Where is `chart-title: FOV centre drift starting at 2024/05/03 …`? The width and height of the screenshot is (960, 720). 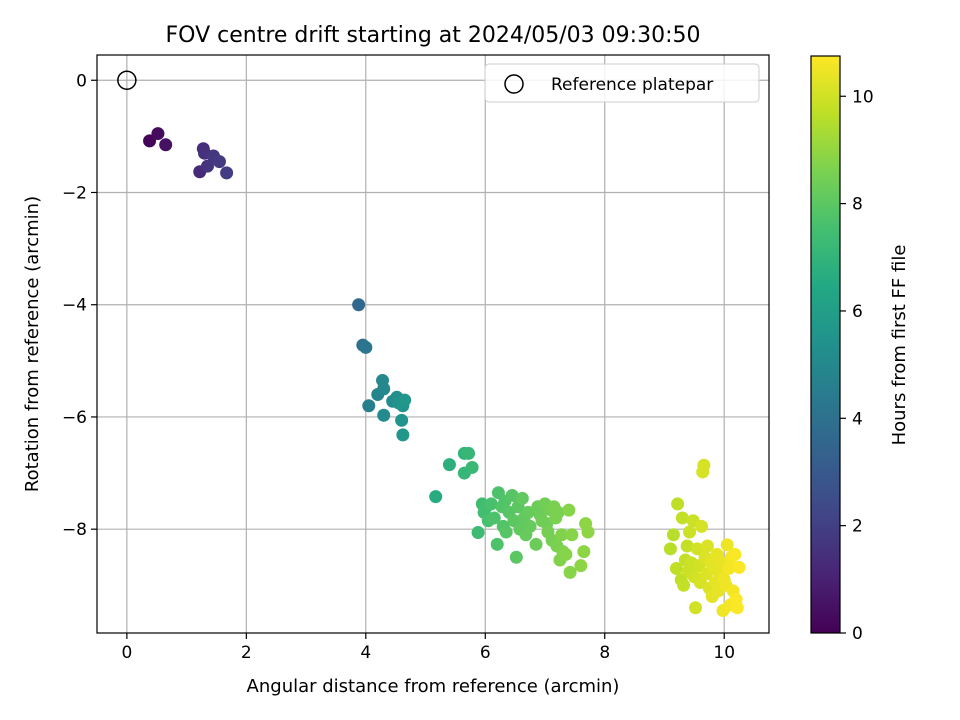 chart-title: FOV centre drift starting at 2024/05/03 … is located at coordinates (433, 35).